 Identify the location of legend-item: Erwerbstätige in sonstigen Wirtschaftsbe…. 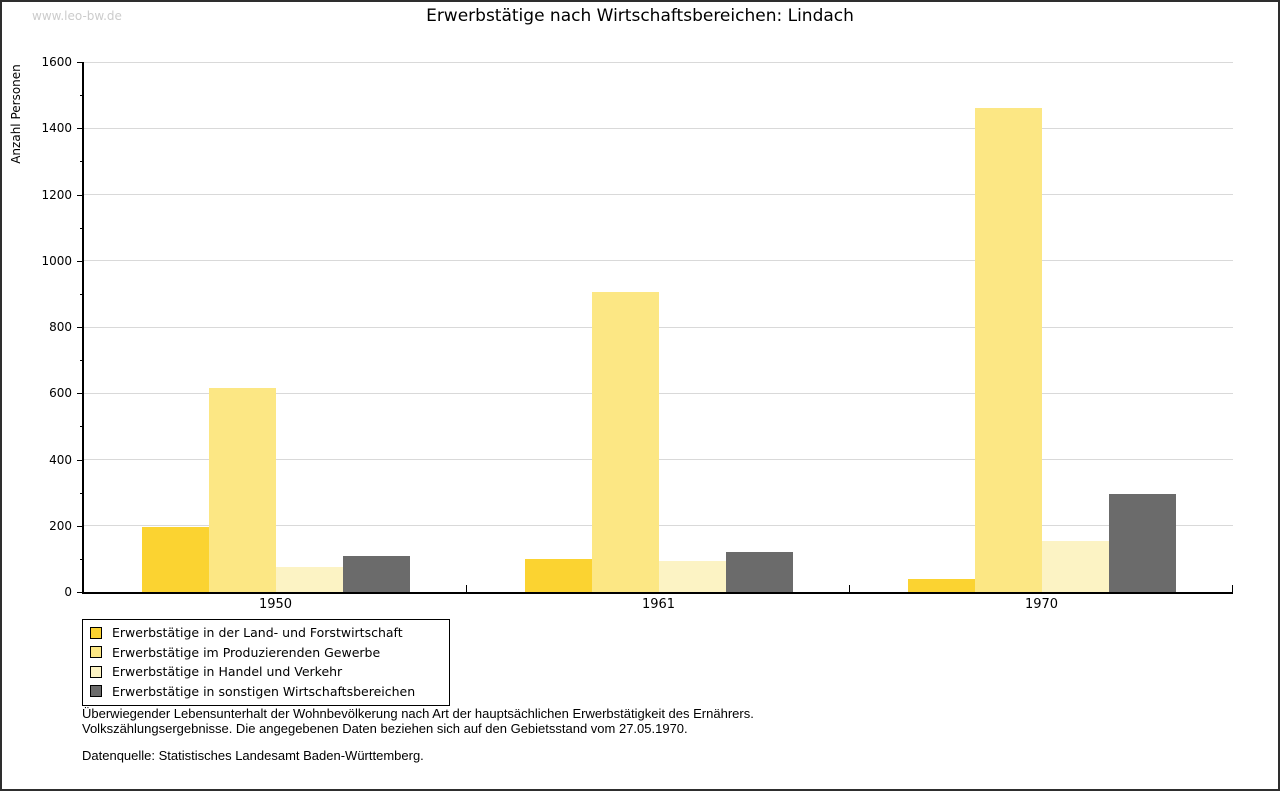
(265, 692).